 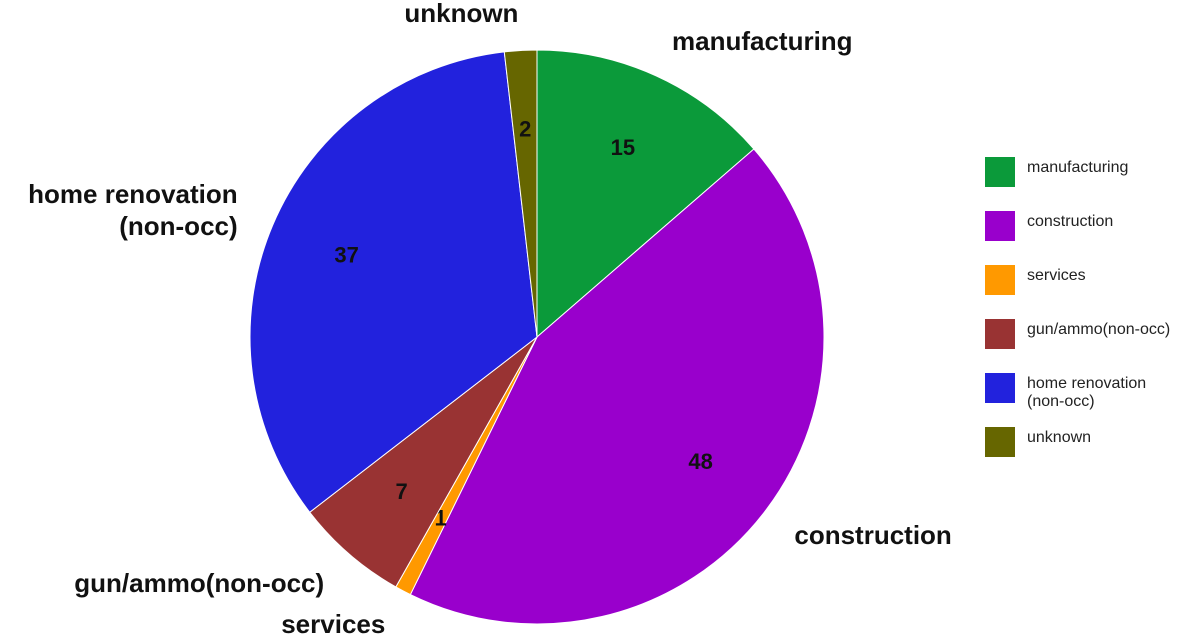 I want to click on legend-item: gun/ammo(non-occ), so click(x=1080, y=346).